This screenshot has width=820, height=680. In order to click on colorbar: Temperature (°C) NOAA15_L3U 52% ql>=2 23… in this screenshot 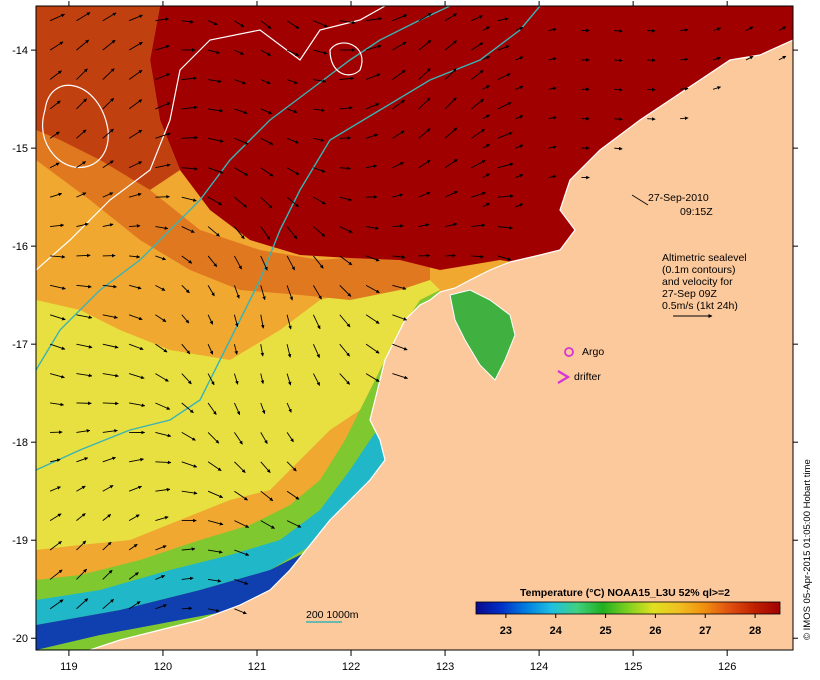, I will do `click(628, 612)`.